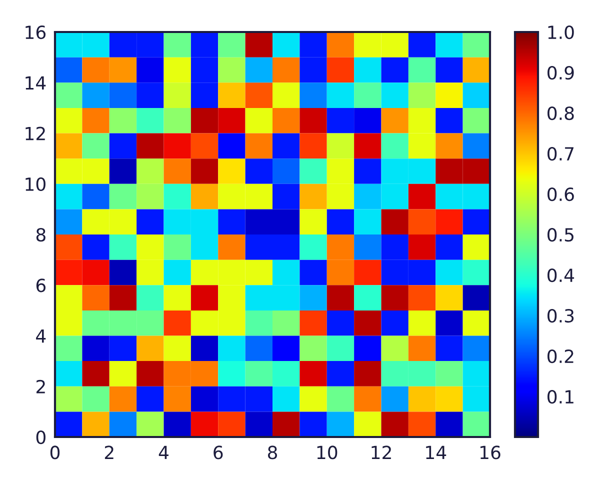 This screenshot has width=600, height=490. I want to click on y-tick-label: 6, so click(41, 285).